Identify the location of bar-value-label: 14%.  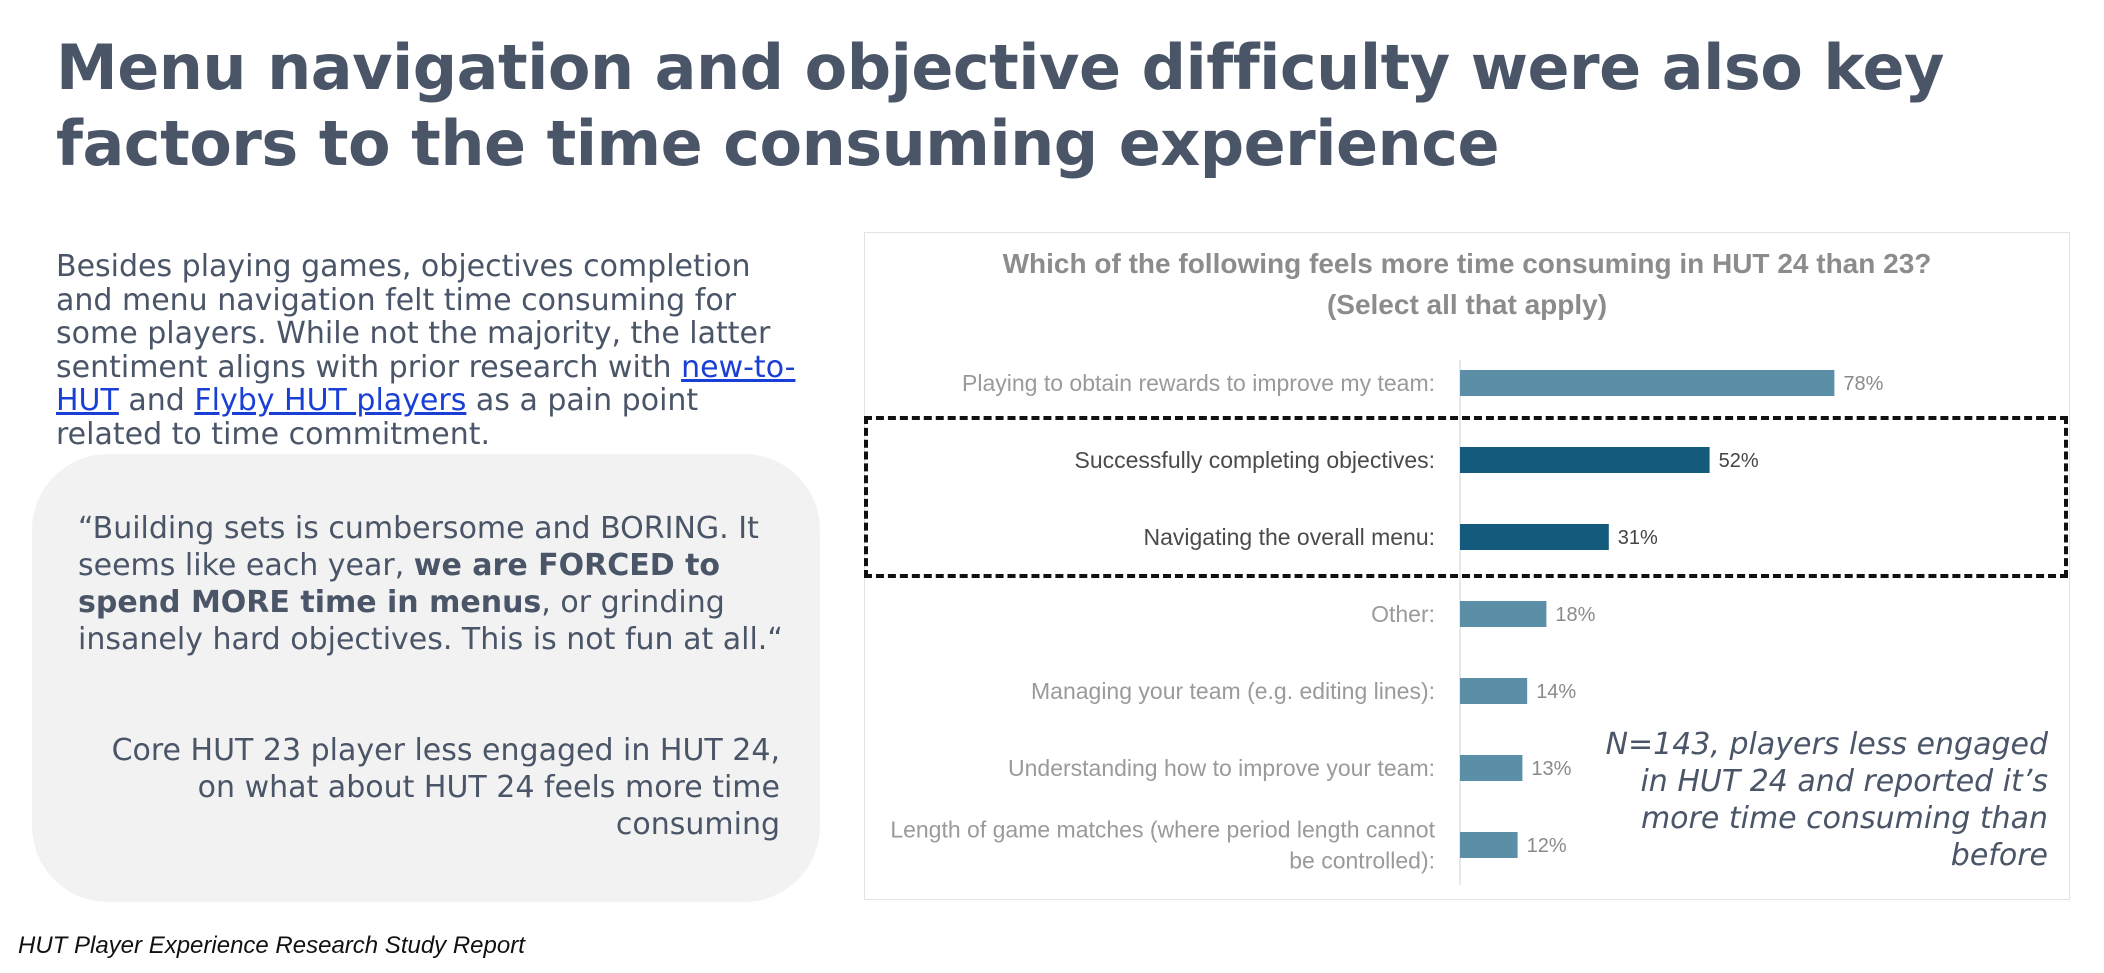
(1556, 692).